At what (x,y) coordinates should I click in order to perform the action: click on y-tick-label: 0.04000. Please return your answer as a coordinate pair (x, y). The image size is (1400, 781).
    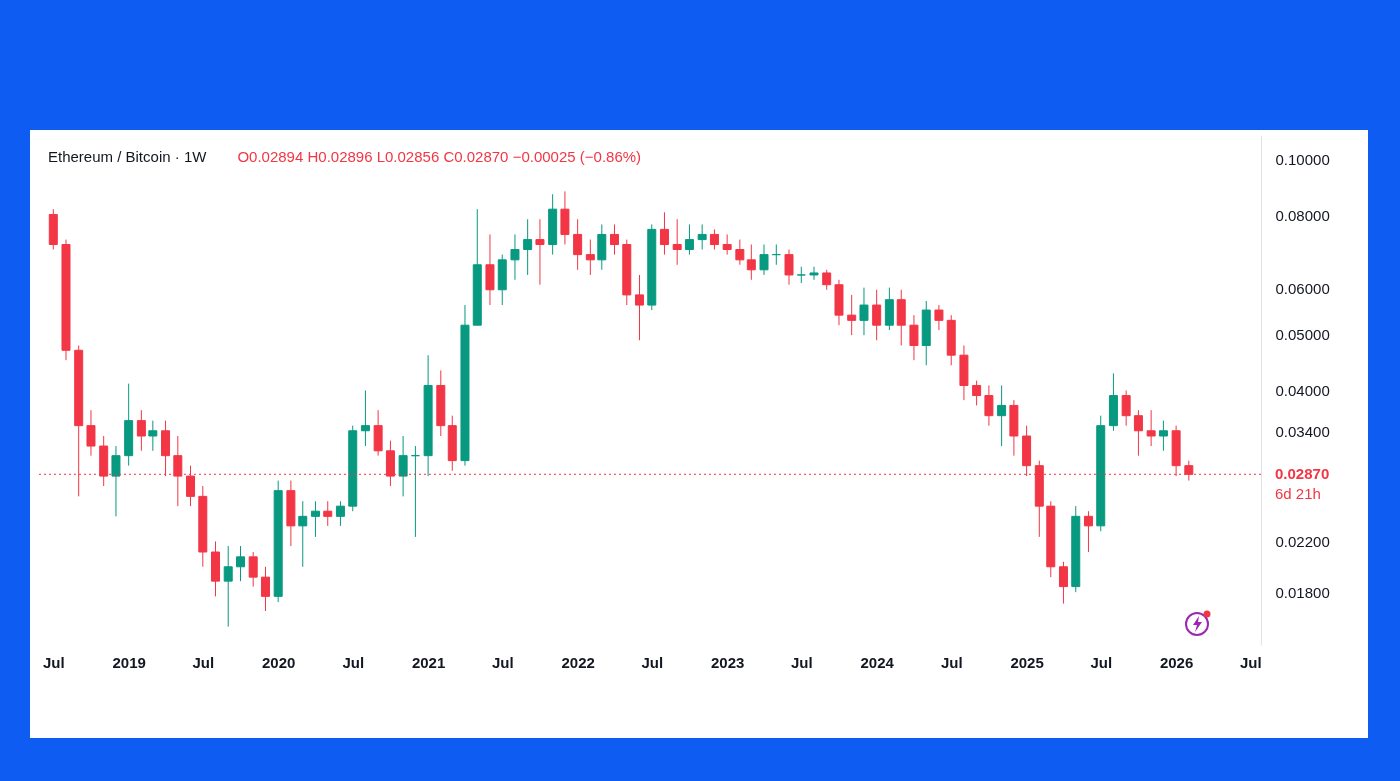
    Looking at the image, I should click on (1302, 390).